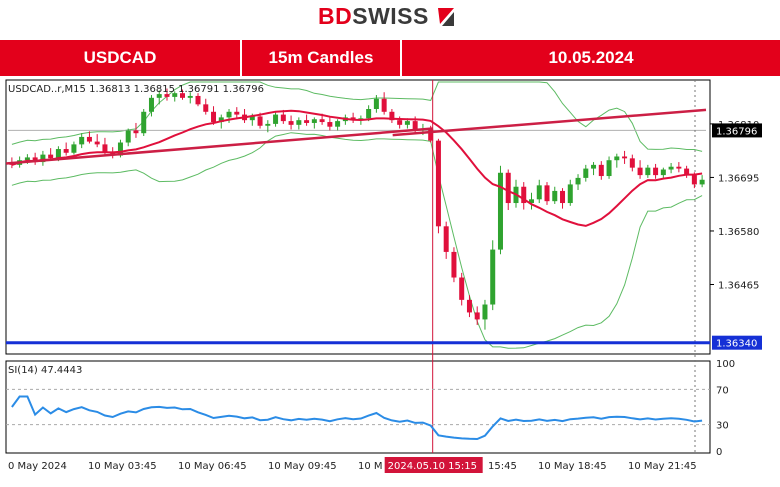  Describe the element at coordinates (446, 17) in the screenshot. I see `brand-flag-icon` at that location.